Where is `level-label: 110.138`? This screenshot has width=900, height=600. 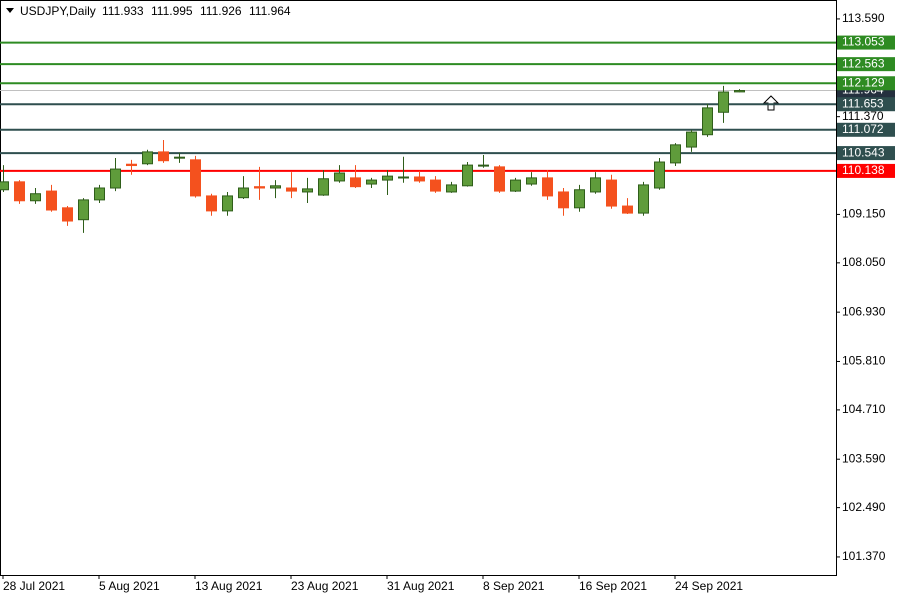 level-label: 110.138 is located at coordinates (863, 170).